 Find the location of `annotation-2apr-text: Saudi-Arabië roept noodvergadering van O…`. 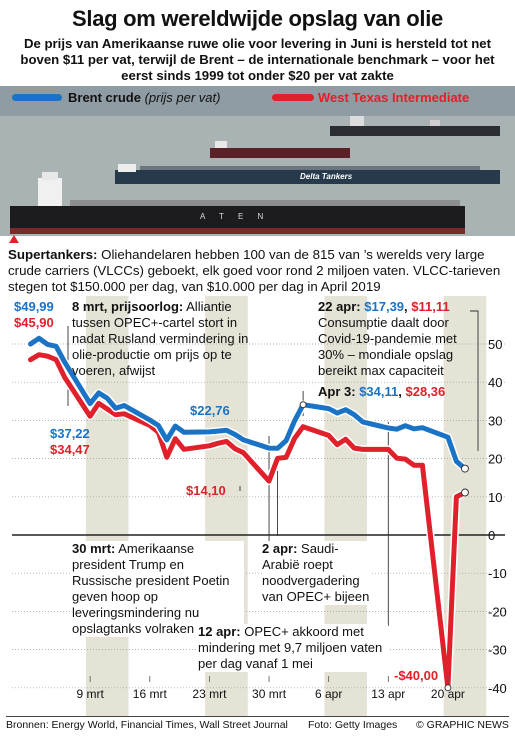

annotation-2apr-text: Saudi-Arabië roept noodvergadering van O… is located at coordinates (316, 572).